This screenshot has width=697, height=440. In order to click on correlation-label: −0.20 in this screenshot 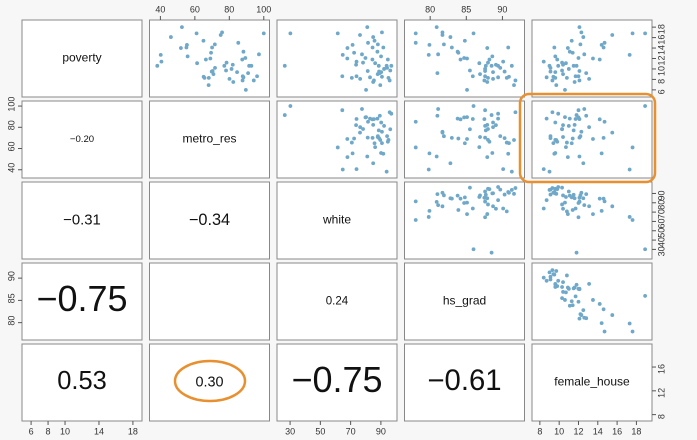, I will do `click(82, 139)`.